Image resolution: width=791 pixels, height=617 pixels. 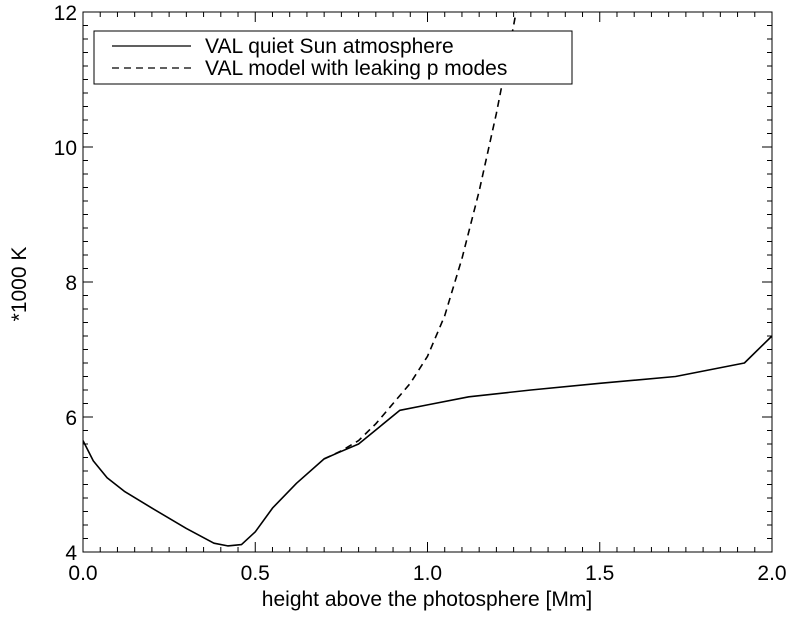 What do you see at coordinates (19, 284) in the screenshot?
I see `y-axis-label: *1000 K` at bounding box center [19, 284].